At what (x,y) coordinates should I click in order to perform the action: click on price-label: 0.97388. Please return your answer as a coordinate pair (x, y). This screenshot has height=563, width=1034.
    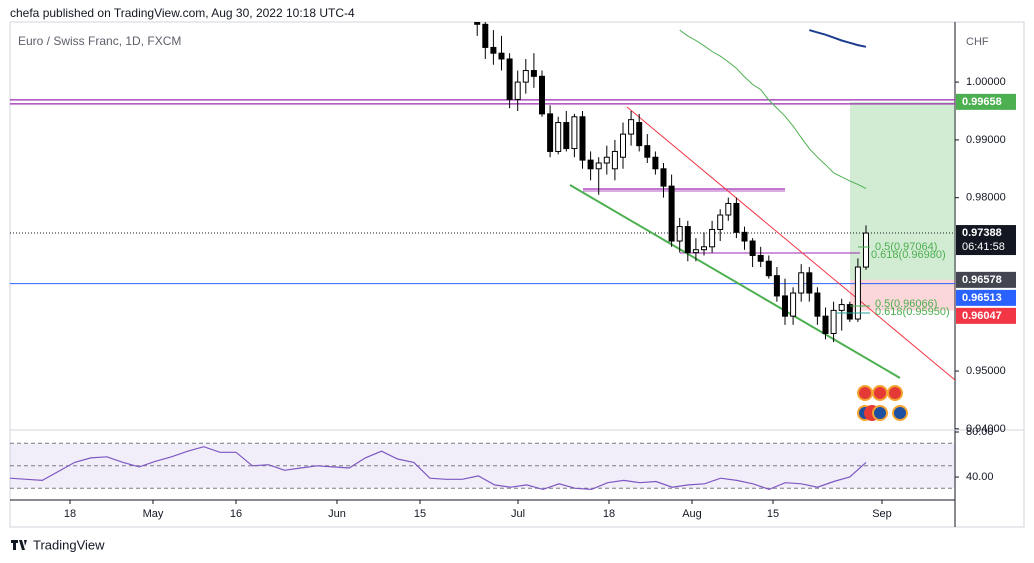
    Looking at the image, I should click on (982, 233).